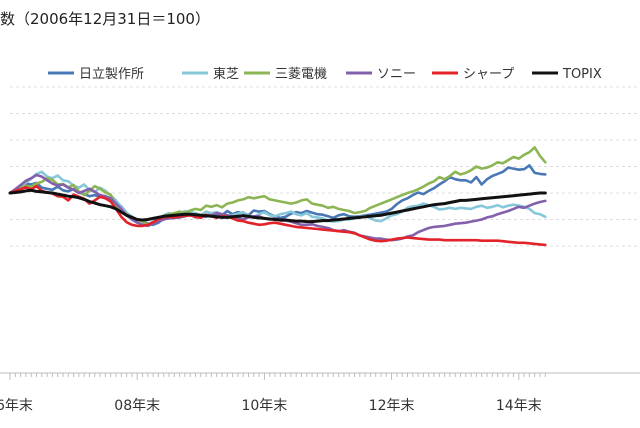 The height and width of the screenshot is (428, 640). I want to click on legend: 日立製作所 東芝 三菱電機 ソニー シャープ TOPIX, so click(325, 74).